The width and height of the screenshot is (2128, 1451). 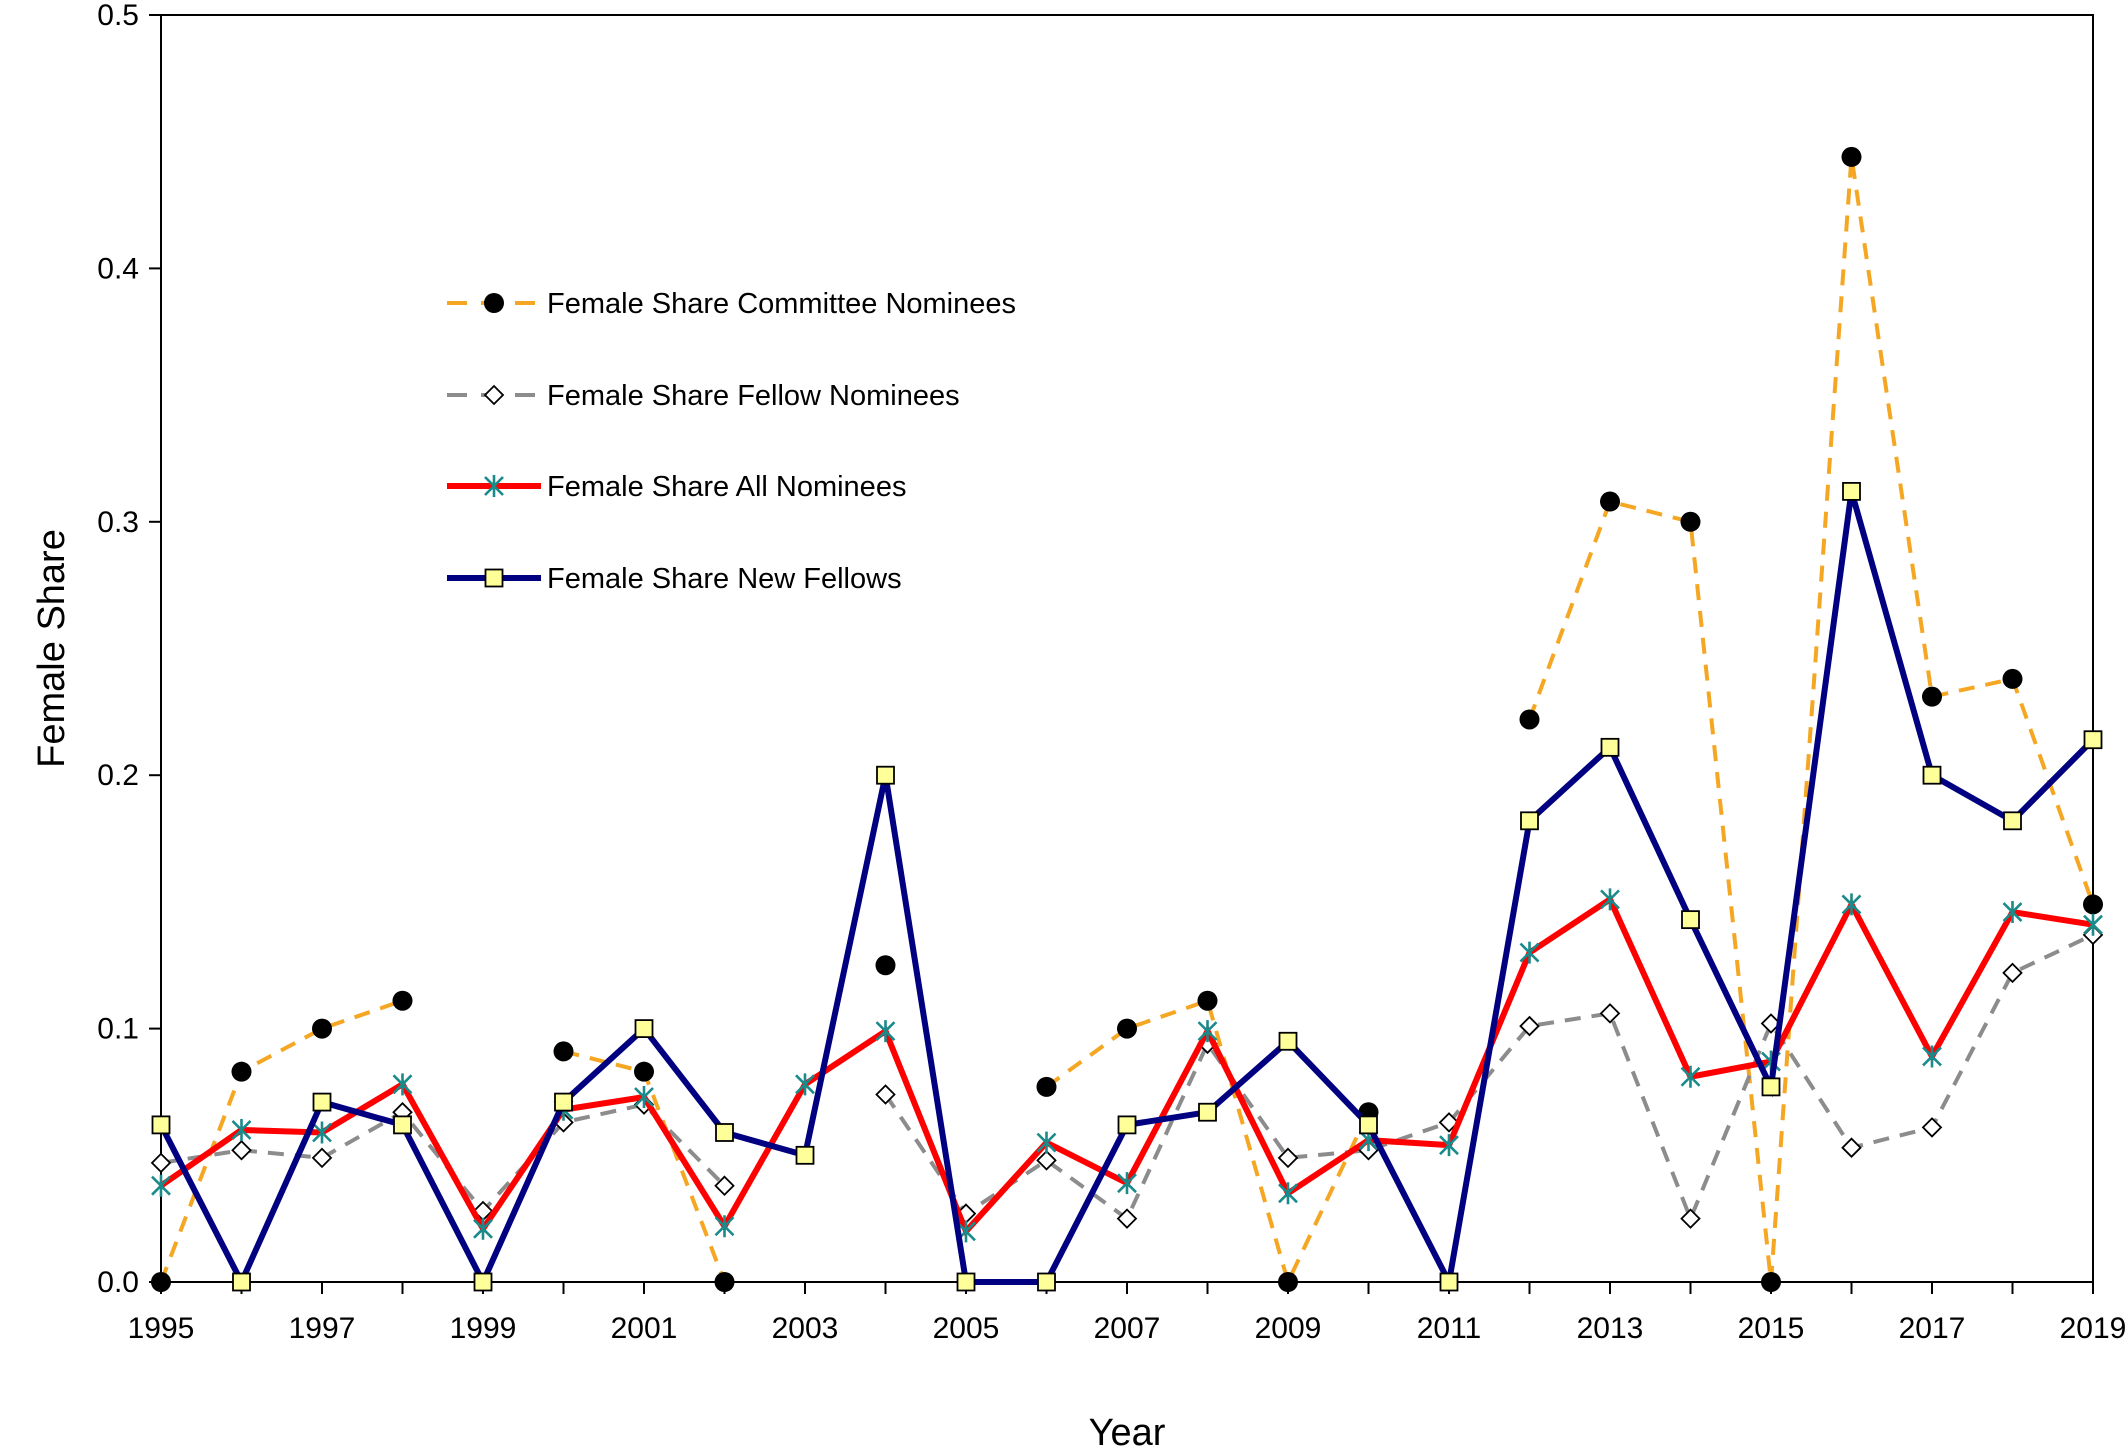 I want to click on x-tick-label: 2007, so click(x=1127, y=1328).